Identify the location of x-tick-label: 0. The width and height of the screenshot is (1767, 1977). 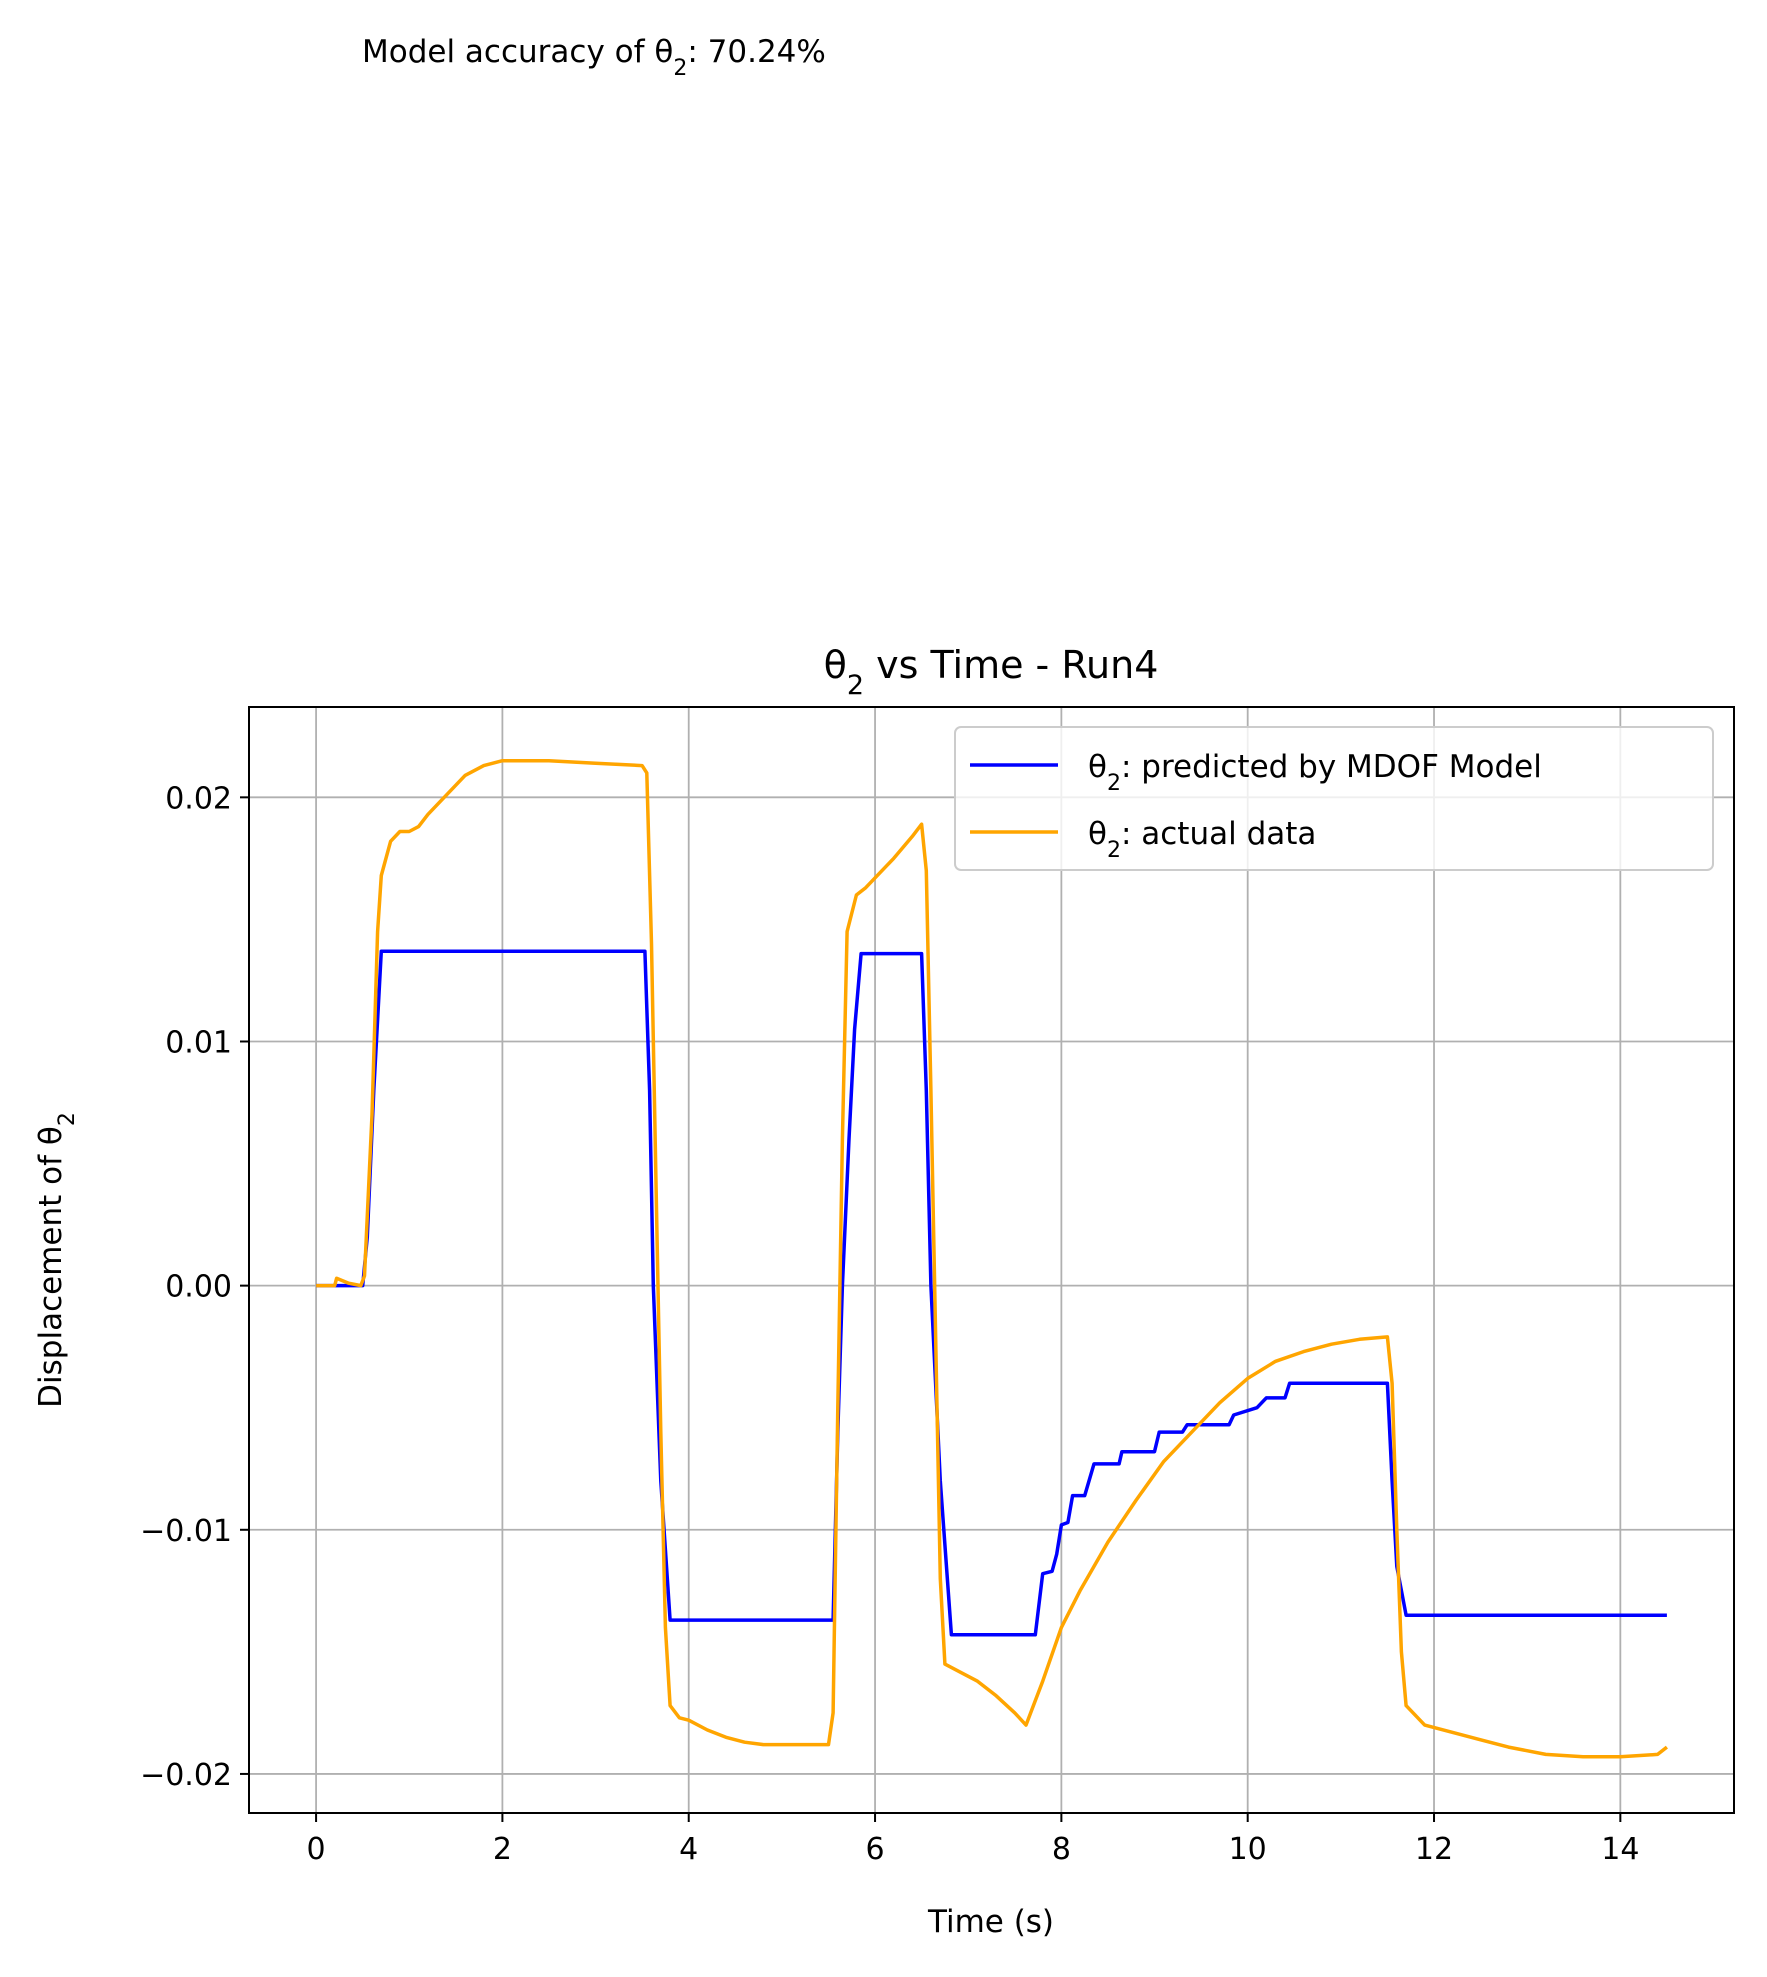
(316, 1849).